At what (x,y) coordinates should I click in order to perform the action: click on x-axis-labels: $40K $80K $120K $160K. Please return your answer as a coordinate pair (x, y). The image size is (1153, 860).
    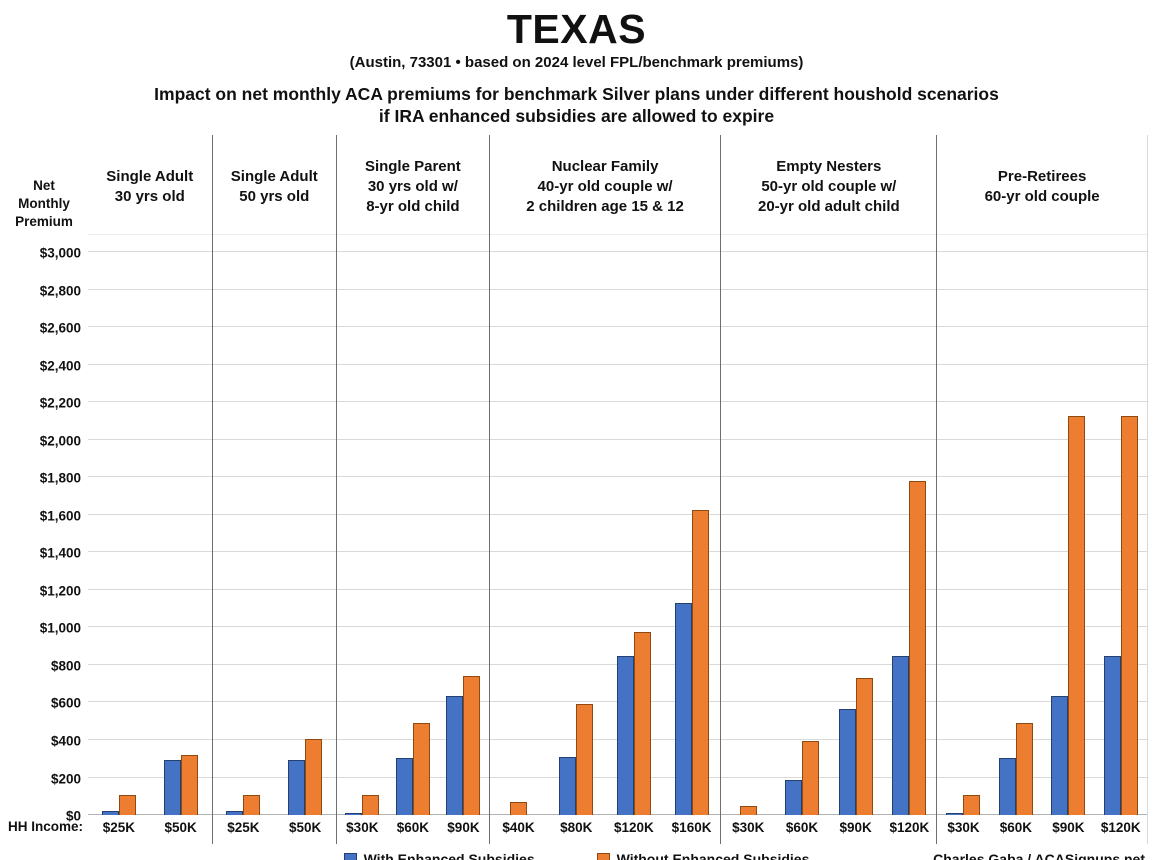
    Looking at the image, I should click on (605, 829).